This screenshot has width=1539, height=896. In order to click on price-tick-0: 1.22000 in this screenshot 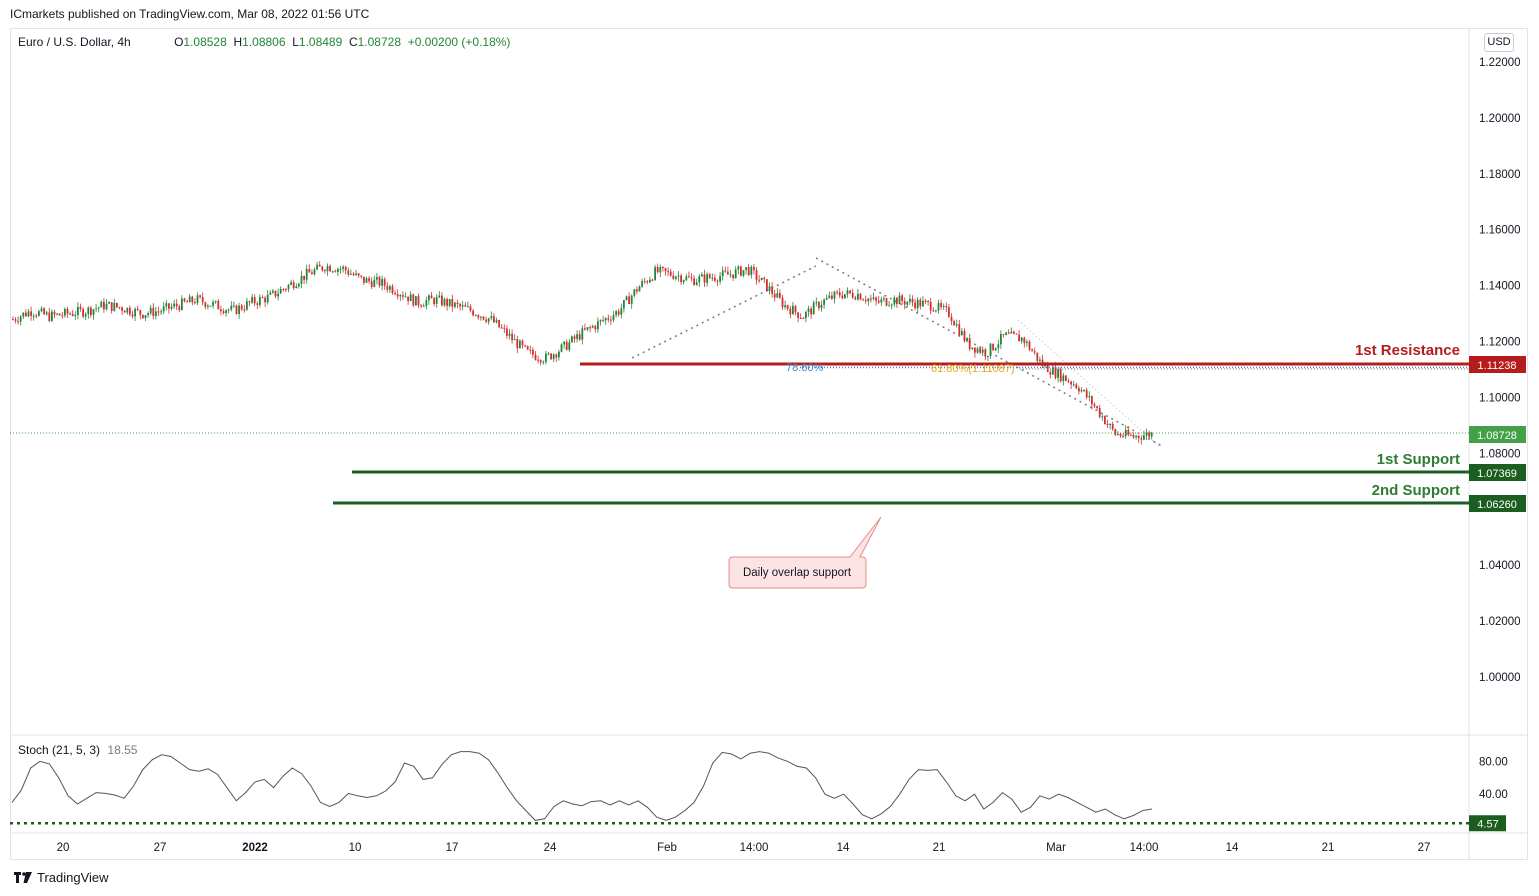, I will do `click(1500, 63)`.